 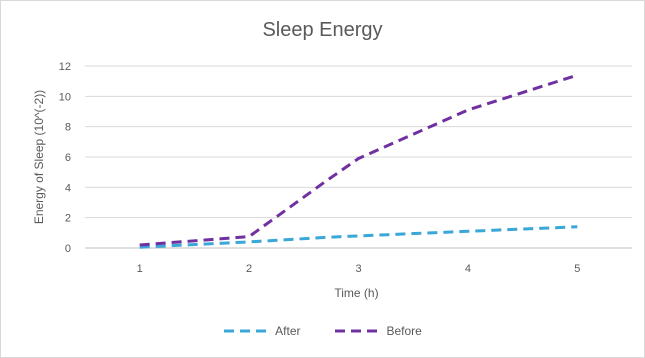 What do you see at coordinates (468, 269) in the screenshot?
I see `x-tick-label: 4` at bounding box center [468, 269].